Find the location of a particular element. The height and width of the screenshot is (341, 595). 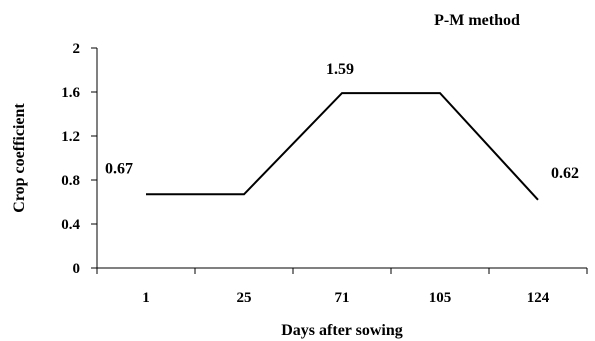

y-tick-label: 2 is located at coordinates (77, 49).